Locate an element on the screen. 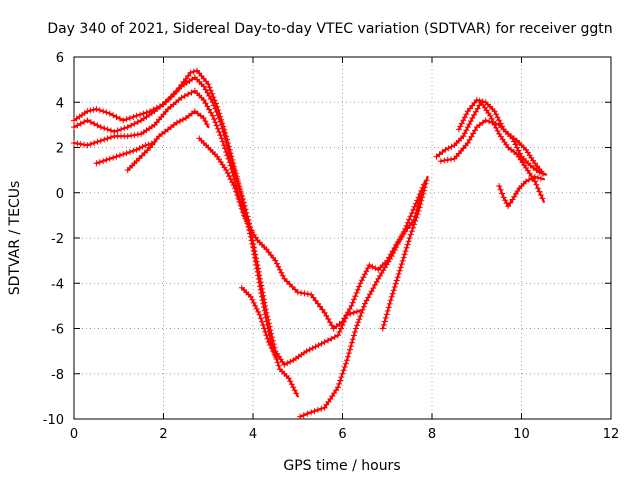 This screenshot has width=640, height=480. series-line is located at coordinates (492, 147).